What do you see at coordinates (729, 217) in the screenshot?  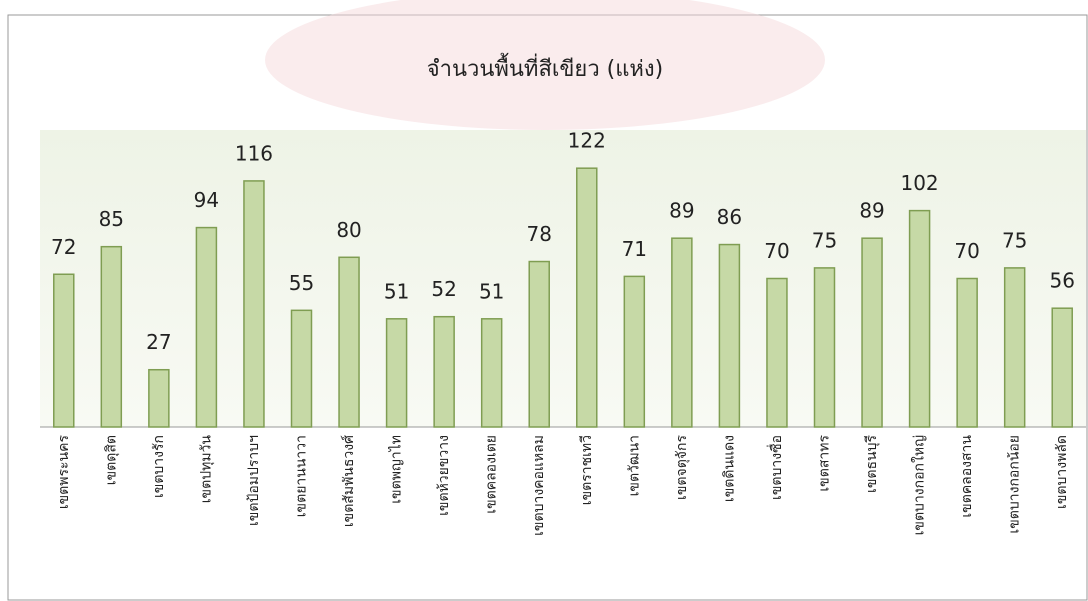 I see `data-label: 86` at bounding box center [729, 217].